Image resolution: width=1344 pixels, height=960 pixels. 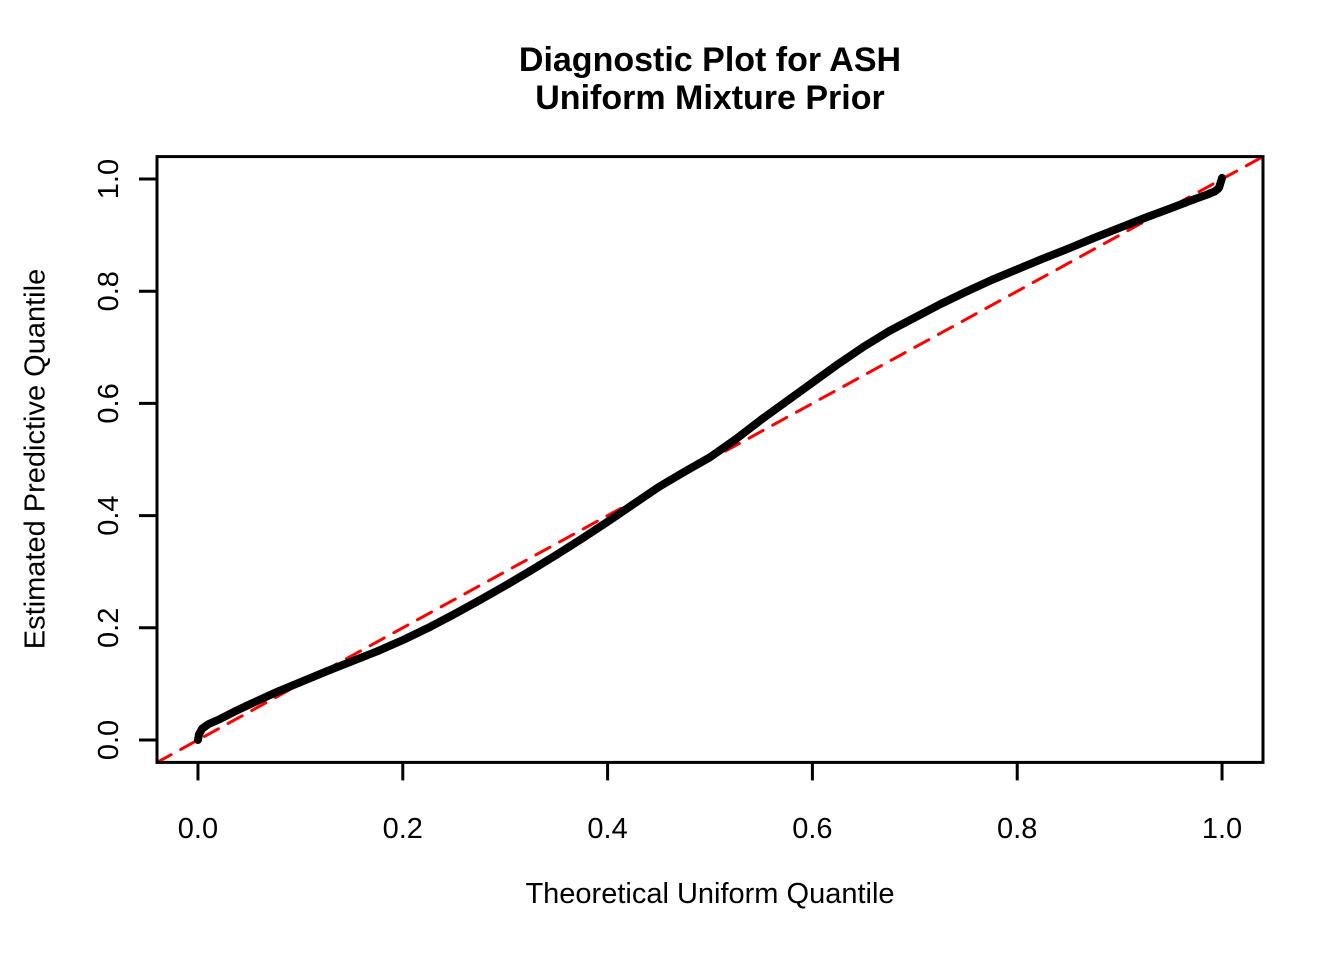 What do you see at coordinates (35, 459) in the screenshot?
I see `y-axis-label: Estimated Predictive Quantile` at bounding box center [35, 459].